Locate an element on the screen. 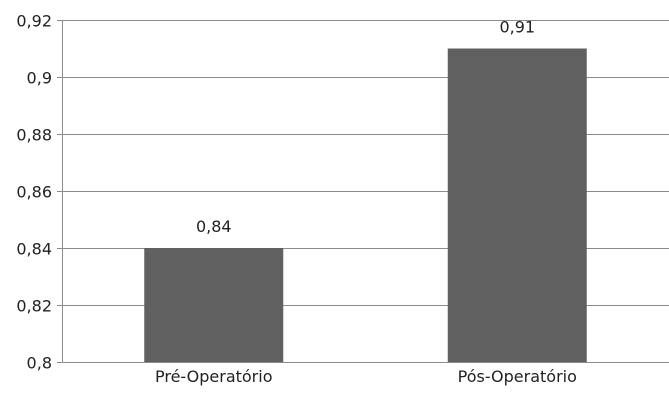  category-labels: Pré-Operatório Pós-Operatório is located at coordinates (366, 376).